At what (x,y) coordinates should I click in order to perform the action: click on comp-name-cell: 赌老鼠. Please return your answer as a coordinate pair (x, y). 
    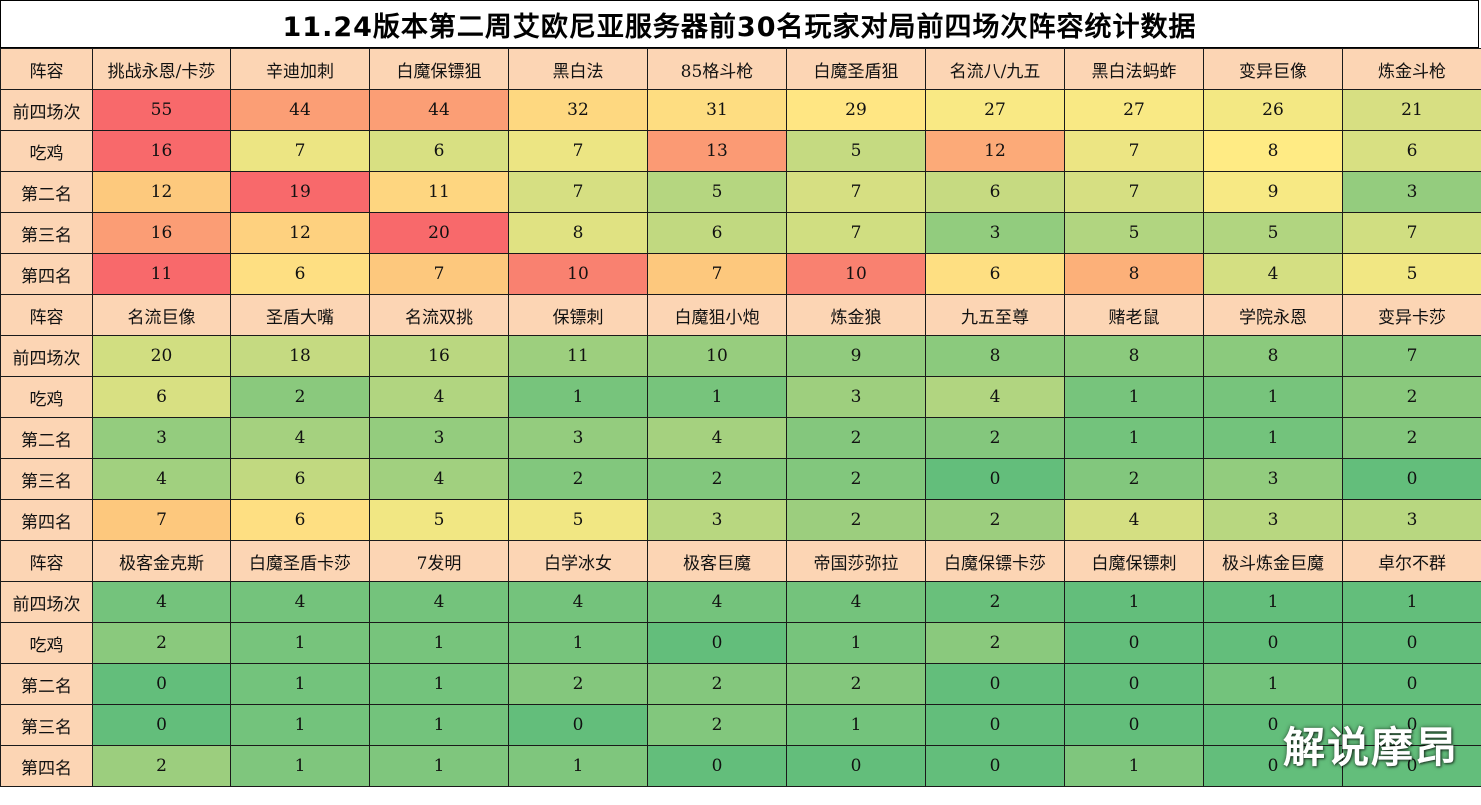
    Looking at the image, I should click on (1134, 315).